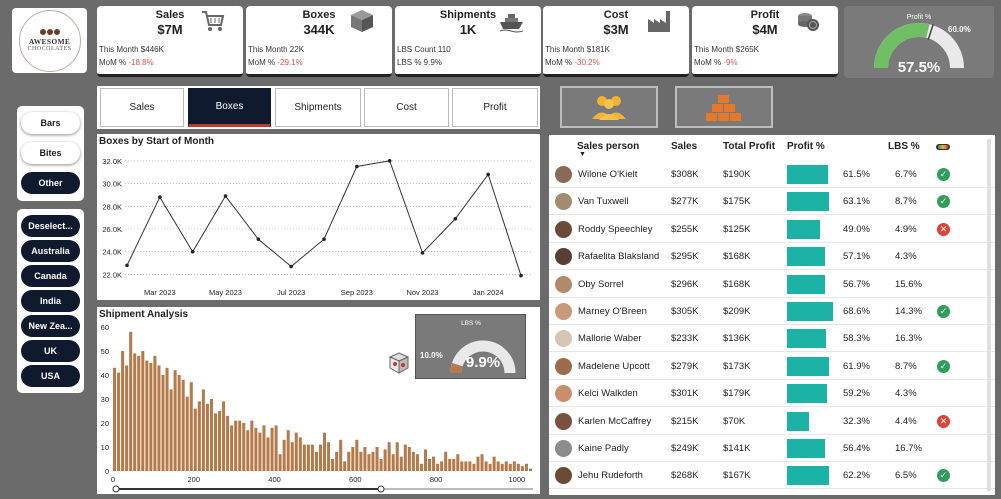  What do you see at coordinates (772, 421) in the screenshot?
I see `table-row: Karlen McCaffrey $215K $70K 32.3% 4.4% ✕` at bounding box center [772, 421].